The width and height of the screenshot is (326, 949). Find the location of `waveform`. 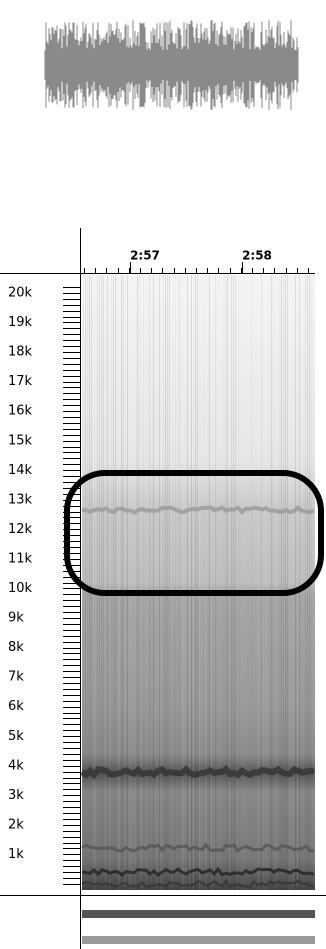

waveform is located at coordinates (171, 65).